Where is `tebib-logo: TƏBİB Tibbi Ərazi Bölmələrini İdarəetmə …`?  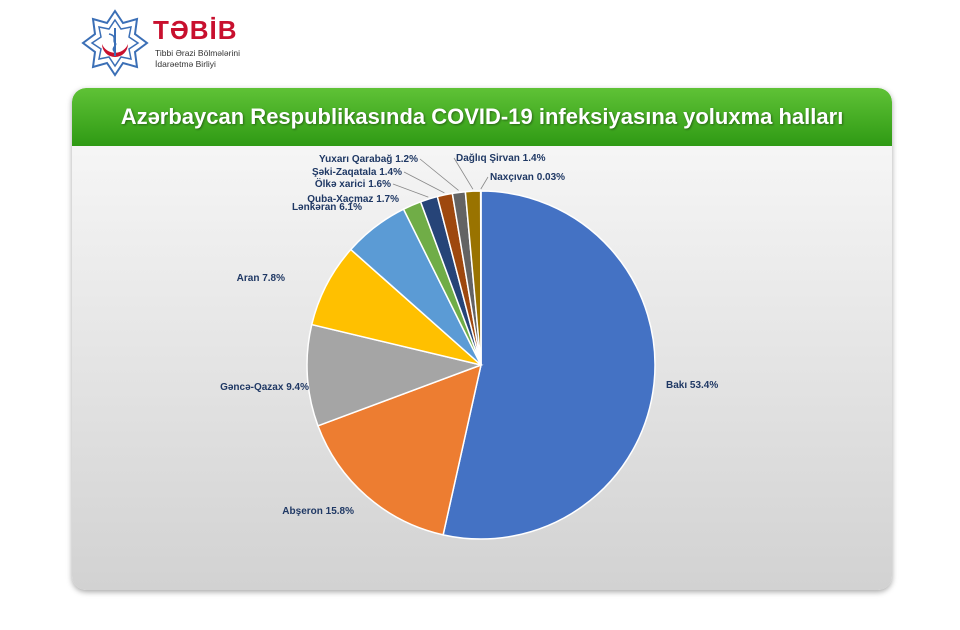
tebib-logo: TƏBİB Tibbi Ərazi Bölmələrini İdarəetmə … is located at coordinates (175, 44).